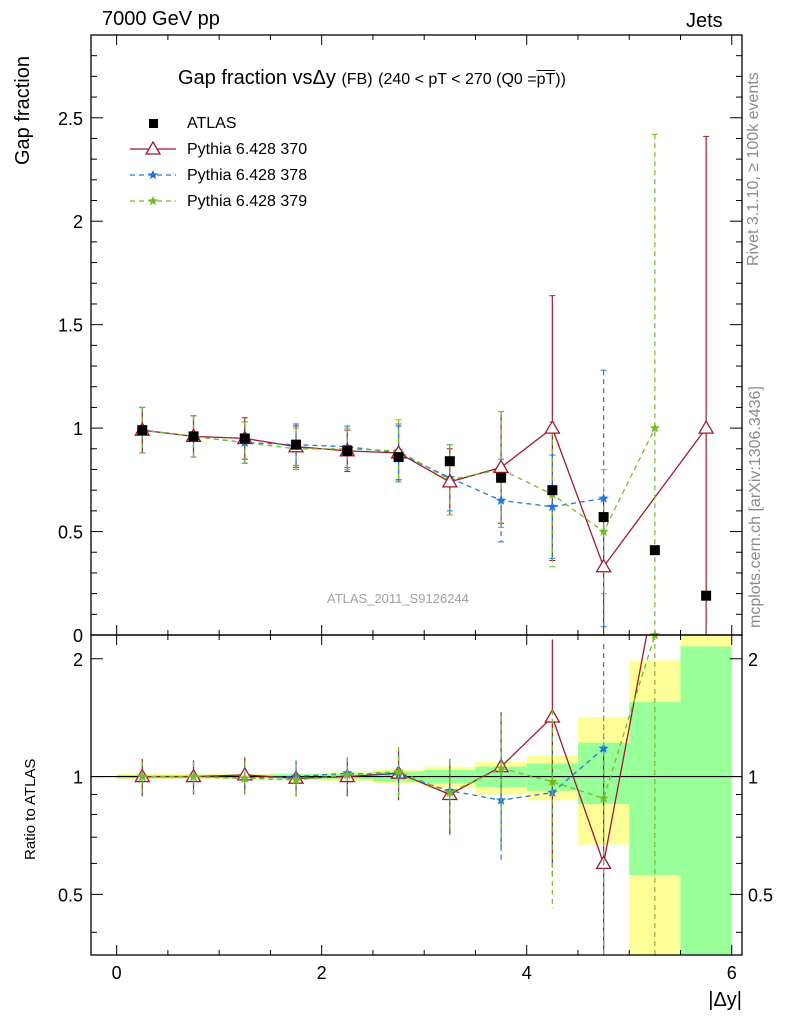 This screenshot has height=1024, width=786. Describe the element at coordinates (161, 19) in the screenshot. I see `header-left: 7000 GeV pp` at that location.